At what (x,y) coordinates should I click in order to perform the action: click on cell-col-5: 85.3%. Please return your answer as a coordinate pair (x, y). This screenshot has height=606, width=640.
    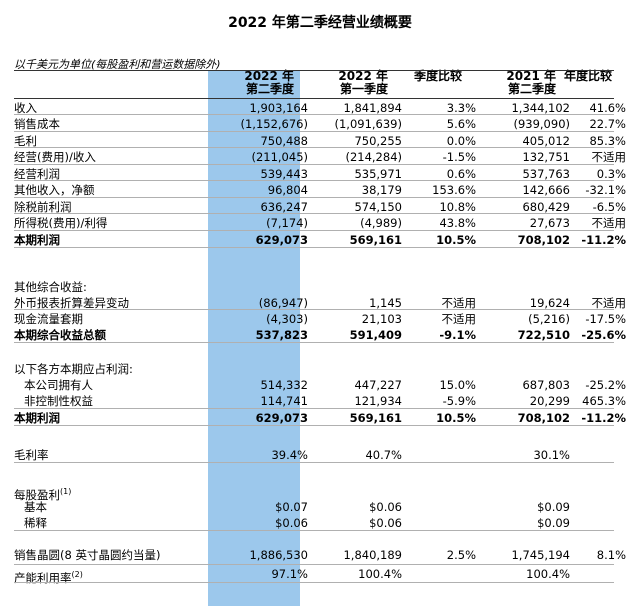
    Looking at the image, I should click on (607, 141).